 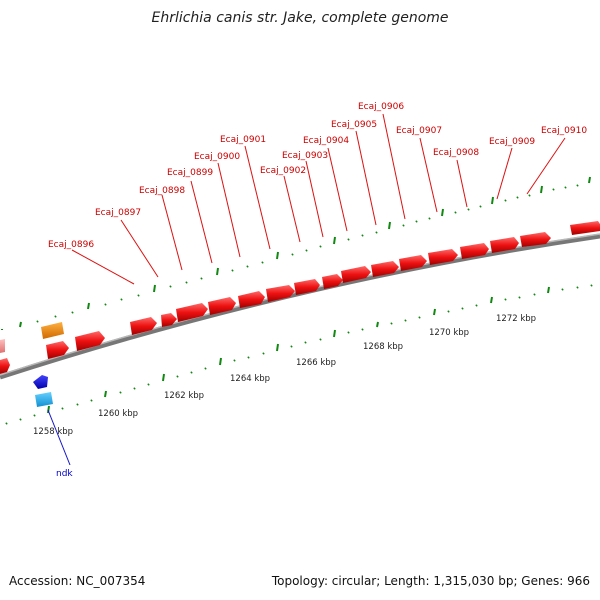 What do you see at coordinates (564, 131) in the screenshot?
I see `gene-label: Ecaj_0910` at bounding box center [564, 131].